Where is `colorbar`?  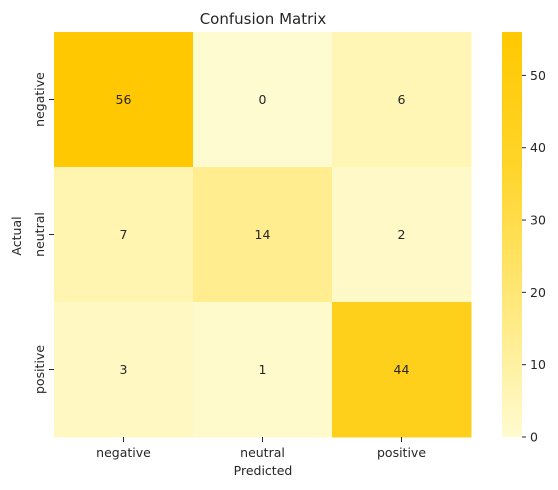 colorbar is located at coordinates (512, 234).